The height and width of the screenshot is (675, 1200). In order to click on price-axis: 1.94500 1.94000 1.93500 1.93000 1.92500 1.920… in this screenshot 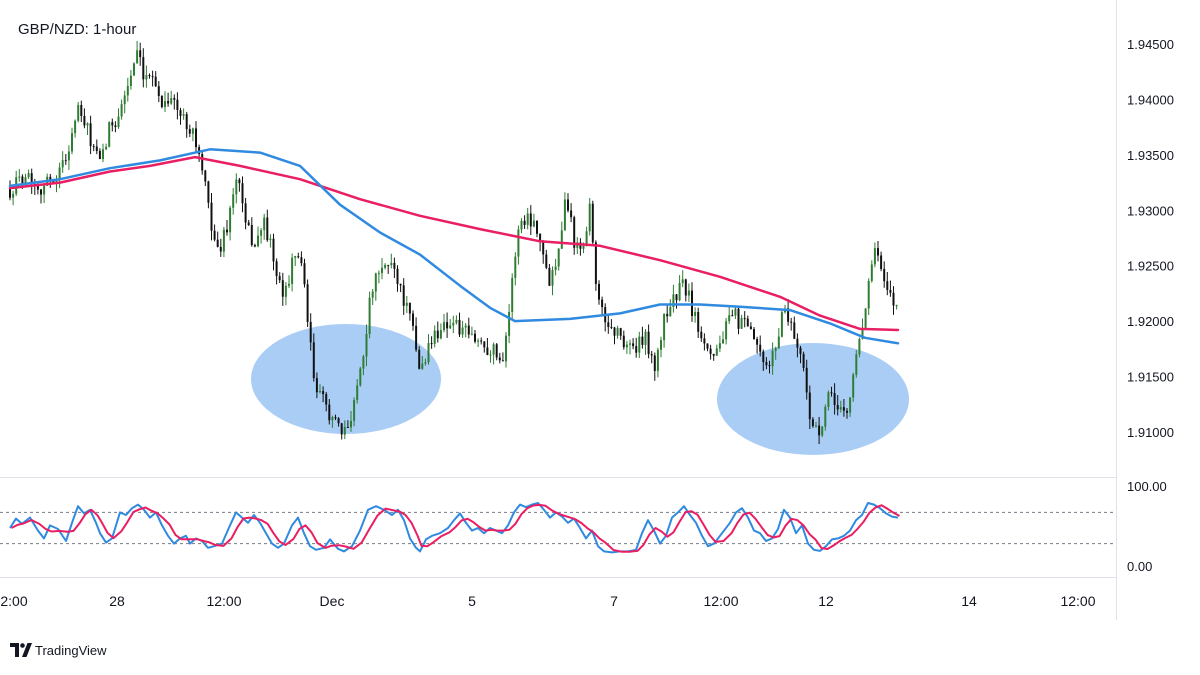, I will do `click(1150, 238)`.